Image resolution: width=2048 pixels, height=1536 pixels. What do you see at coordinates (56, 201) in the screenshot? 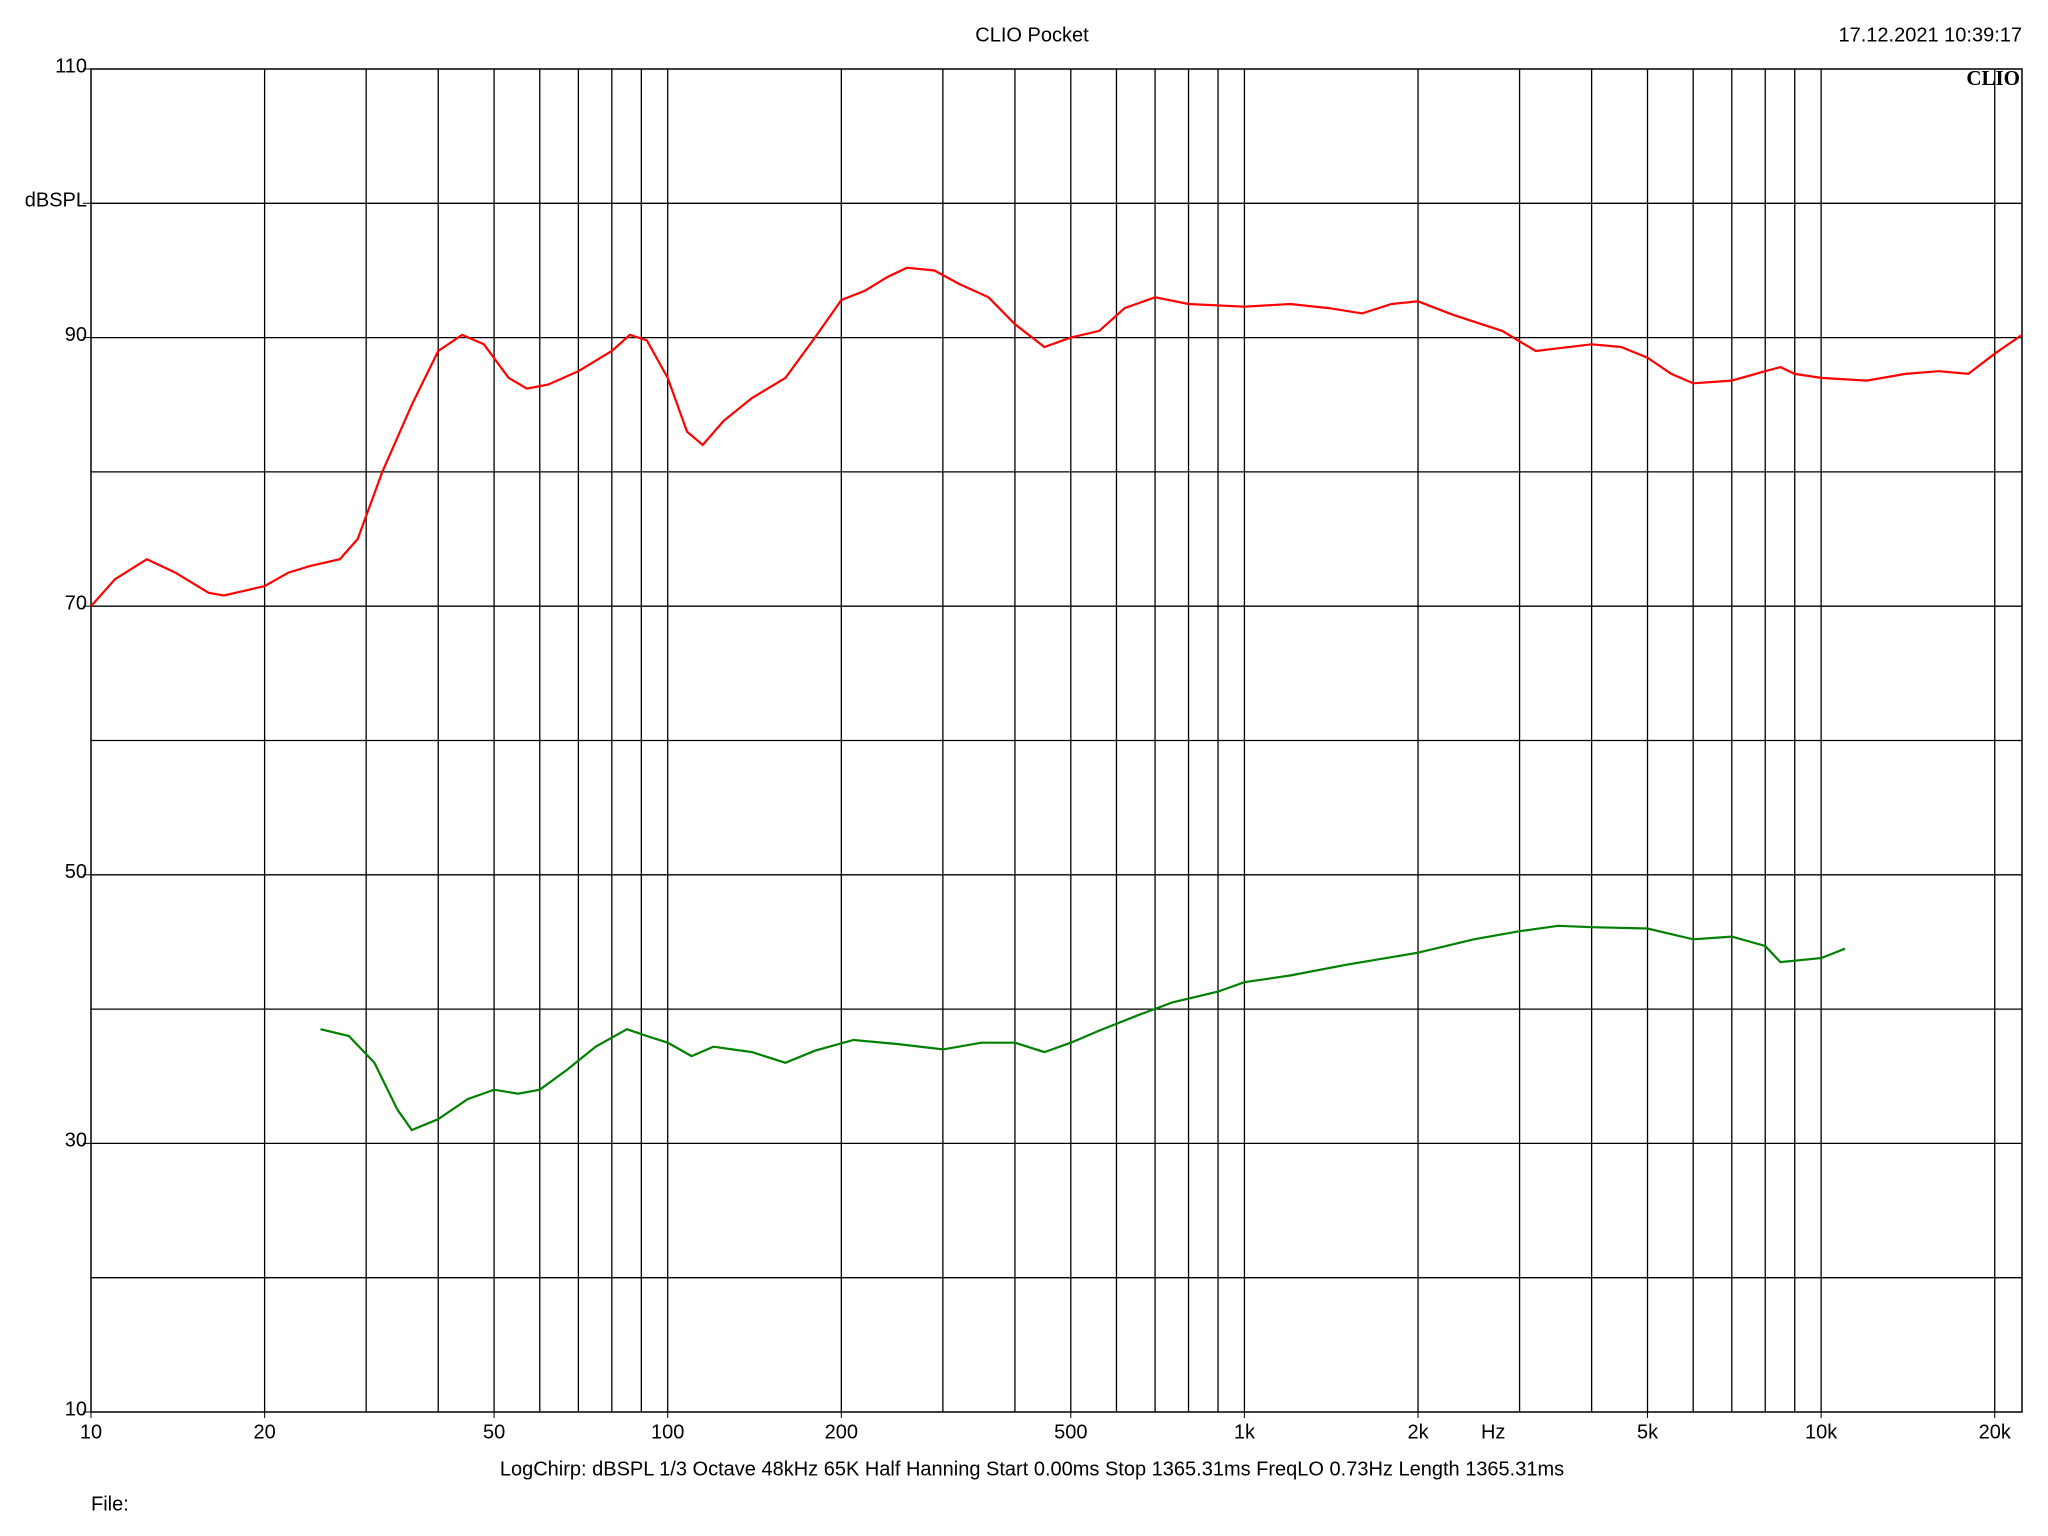
I see `y-tick-label: dBSPL` at bounding box center [56, 201].